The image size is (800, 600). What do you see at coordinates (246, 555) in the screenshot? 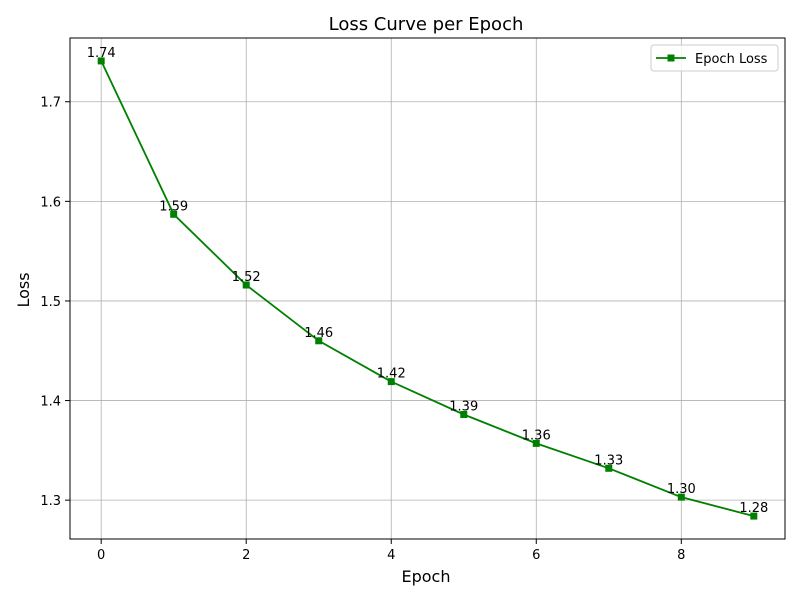
I see `x-tick-label: 2` at bounding box center [246, 555].